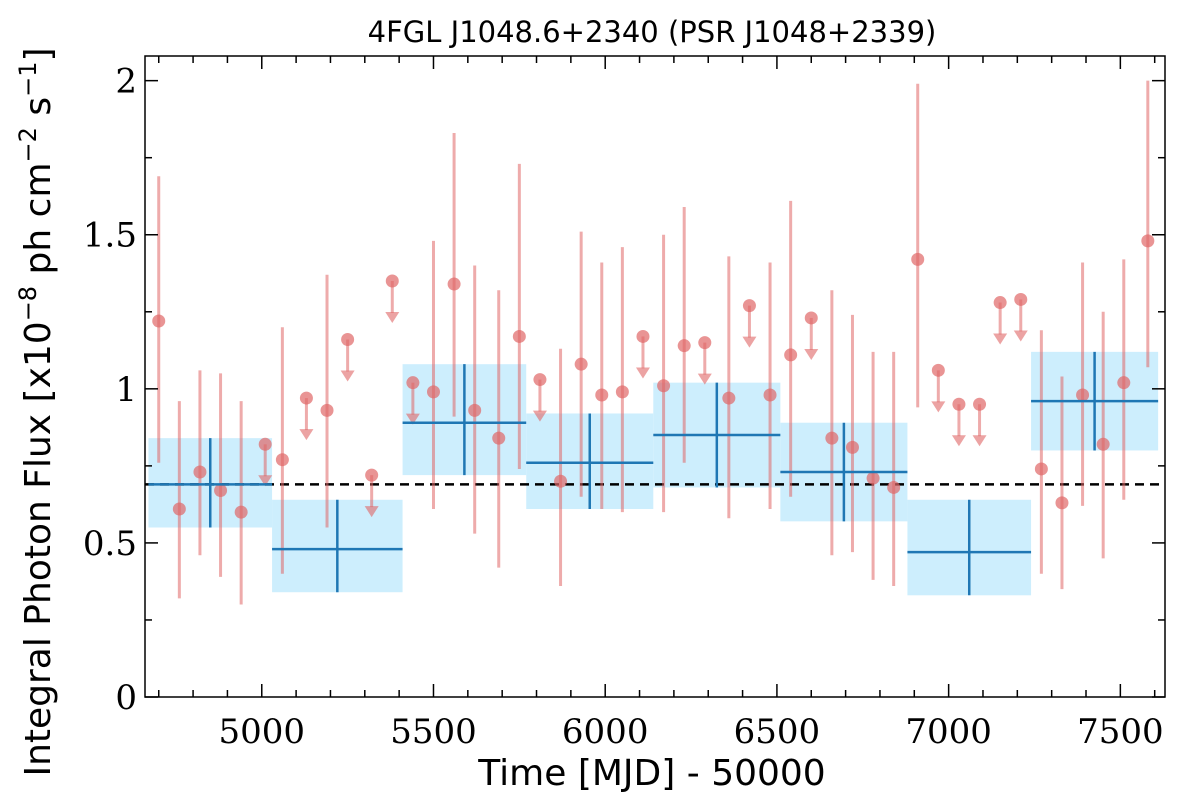  Describe the element at coordinates (262, 732) in the screenshot. I see `x-tick-label-5000: 5000` at that location.